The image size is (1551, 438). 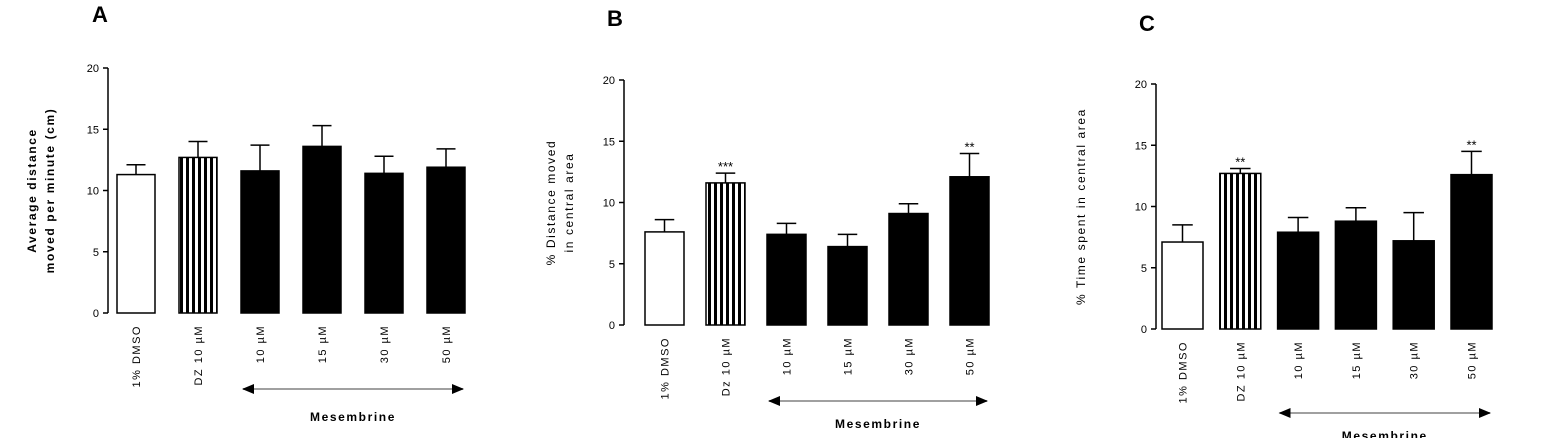 What do you see at coordinates (551, 203) in the screenshot?
I see `y-axis-title: % Distance moved` at bounding box center [551, 203].